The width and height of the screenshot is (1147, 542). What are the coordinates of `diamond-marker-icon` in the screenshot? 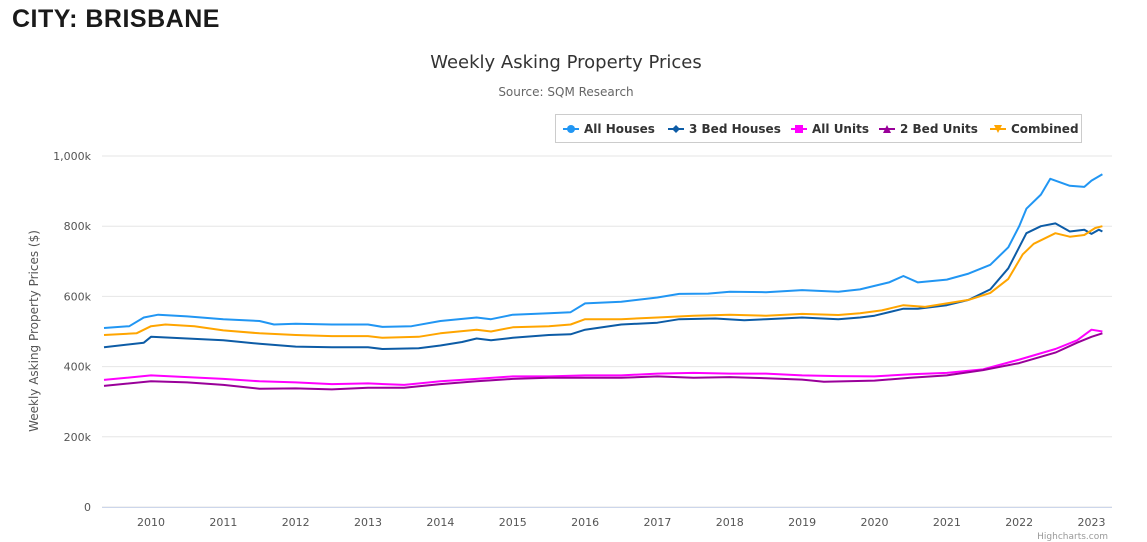 It's located at (676, 129).